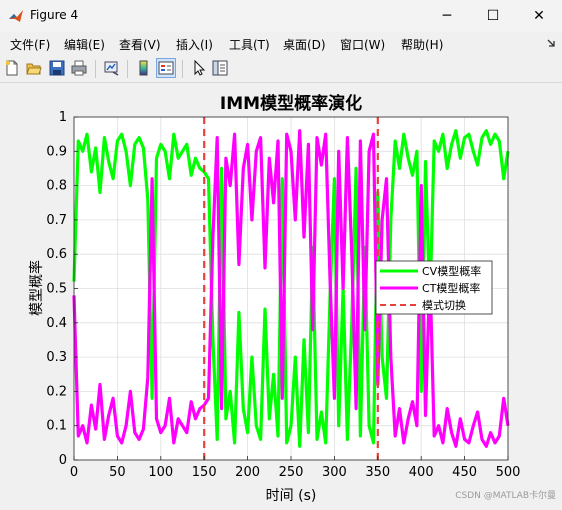  I want to click on minimize-button: ─, so click(447, 16).